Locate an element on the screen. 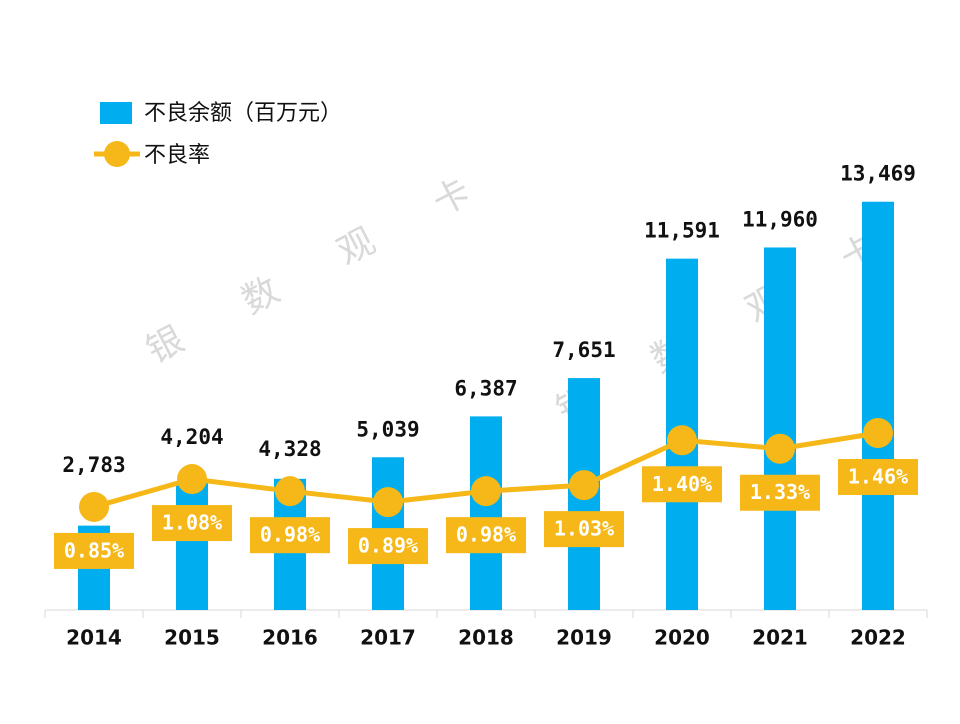 This screenshot has width=960, height=724. bar-value-label: 11,591 is located at coordinates (682, 231).